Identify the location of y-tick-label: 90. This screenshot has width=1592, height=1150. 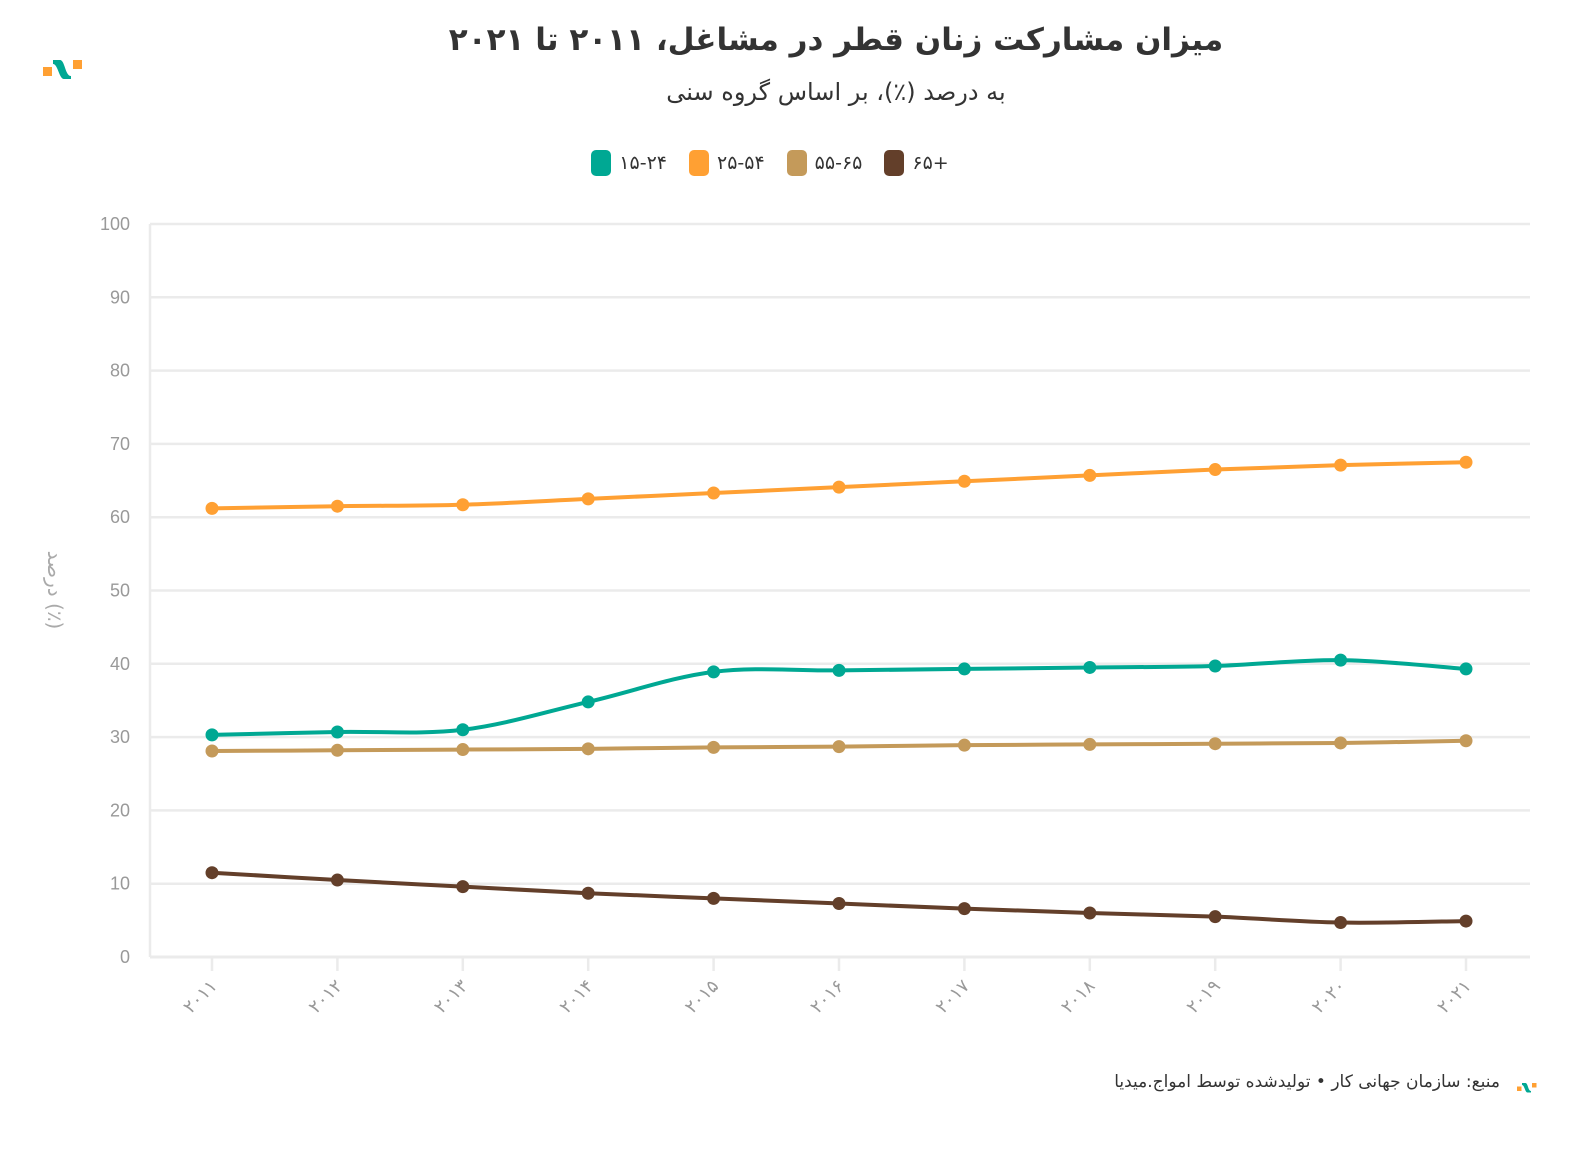
(120, 297).